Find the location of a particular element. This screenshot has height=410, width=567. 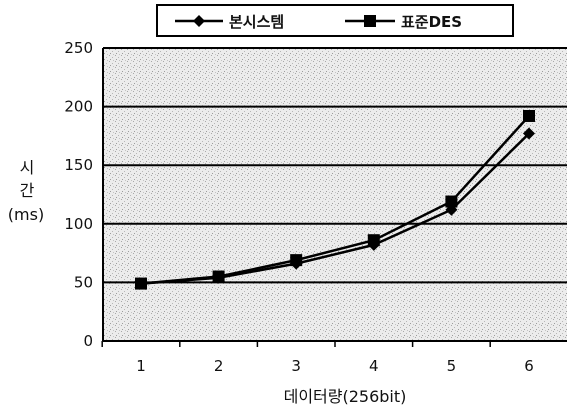

y-tick-label: 0 is located at coordinates (88, 341).